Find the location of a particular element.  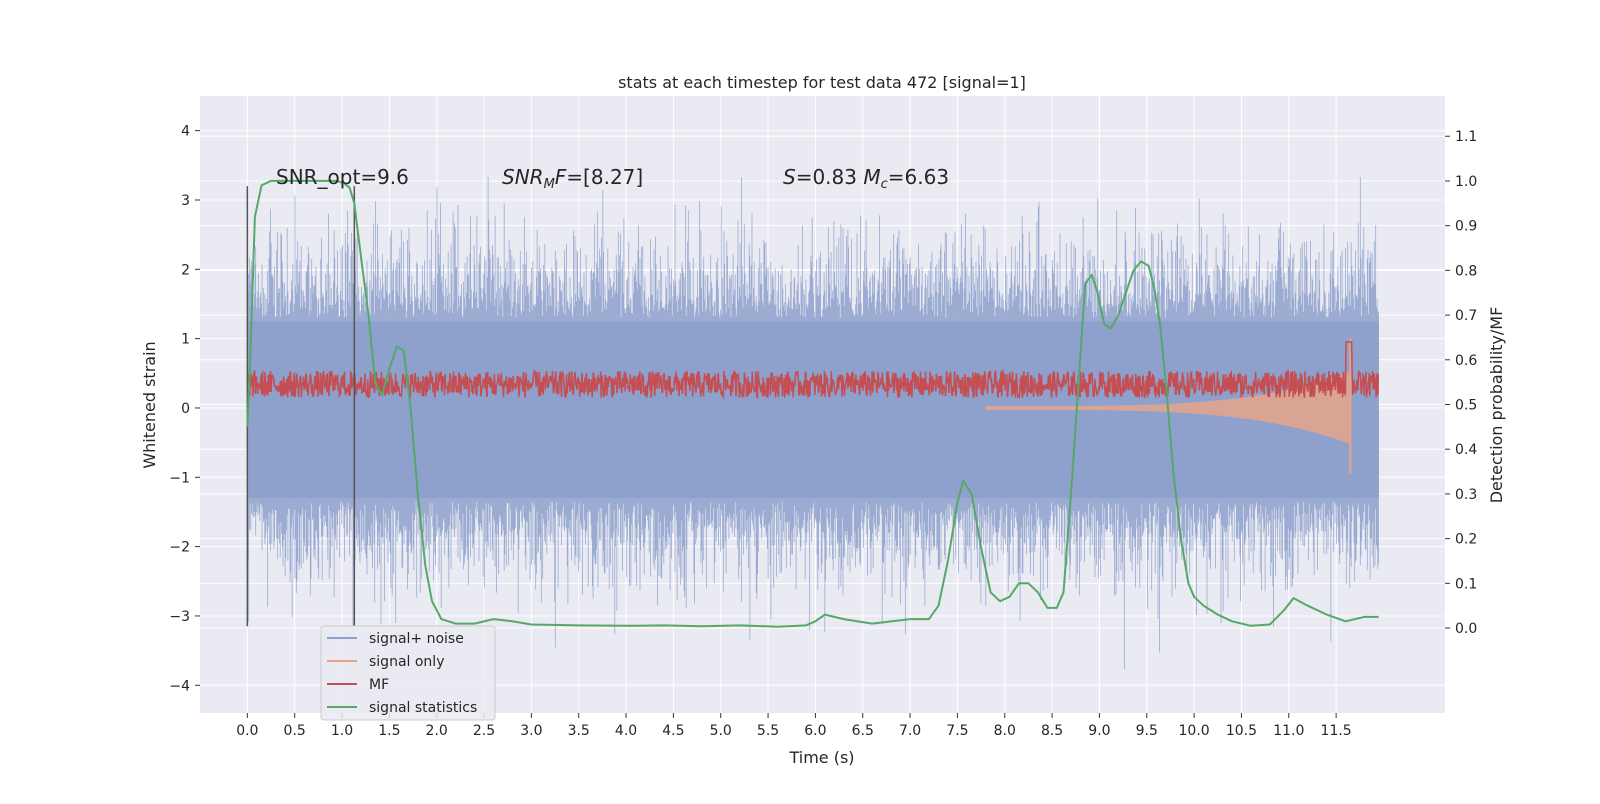

y-right-tick-label: 0.0 is located at coordinates (1466, 629).